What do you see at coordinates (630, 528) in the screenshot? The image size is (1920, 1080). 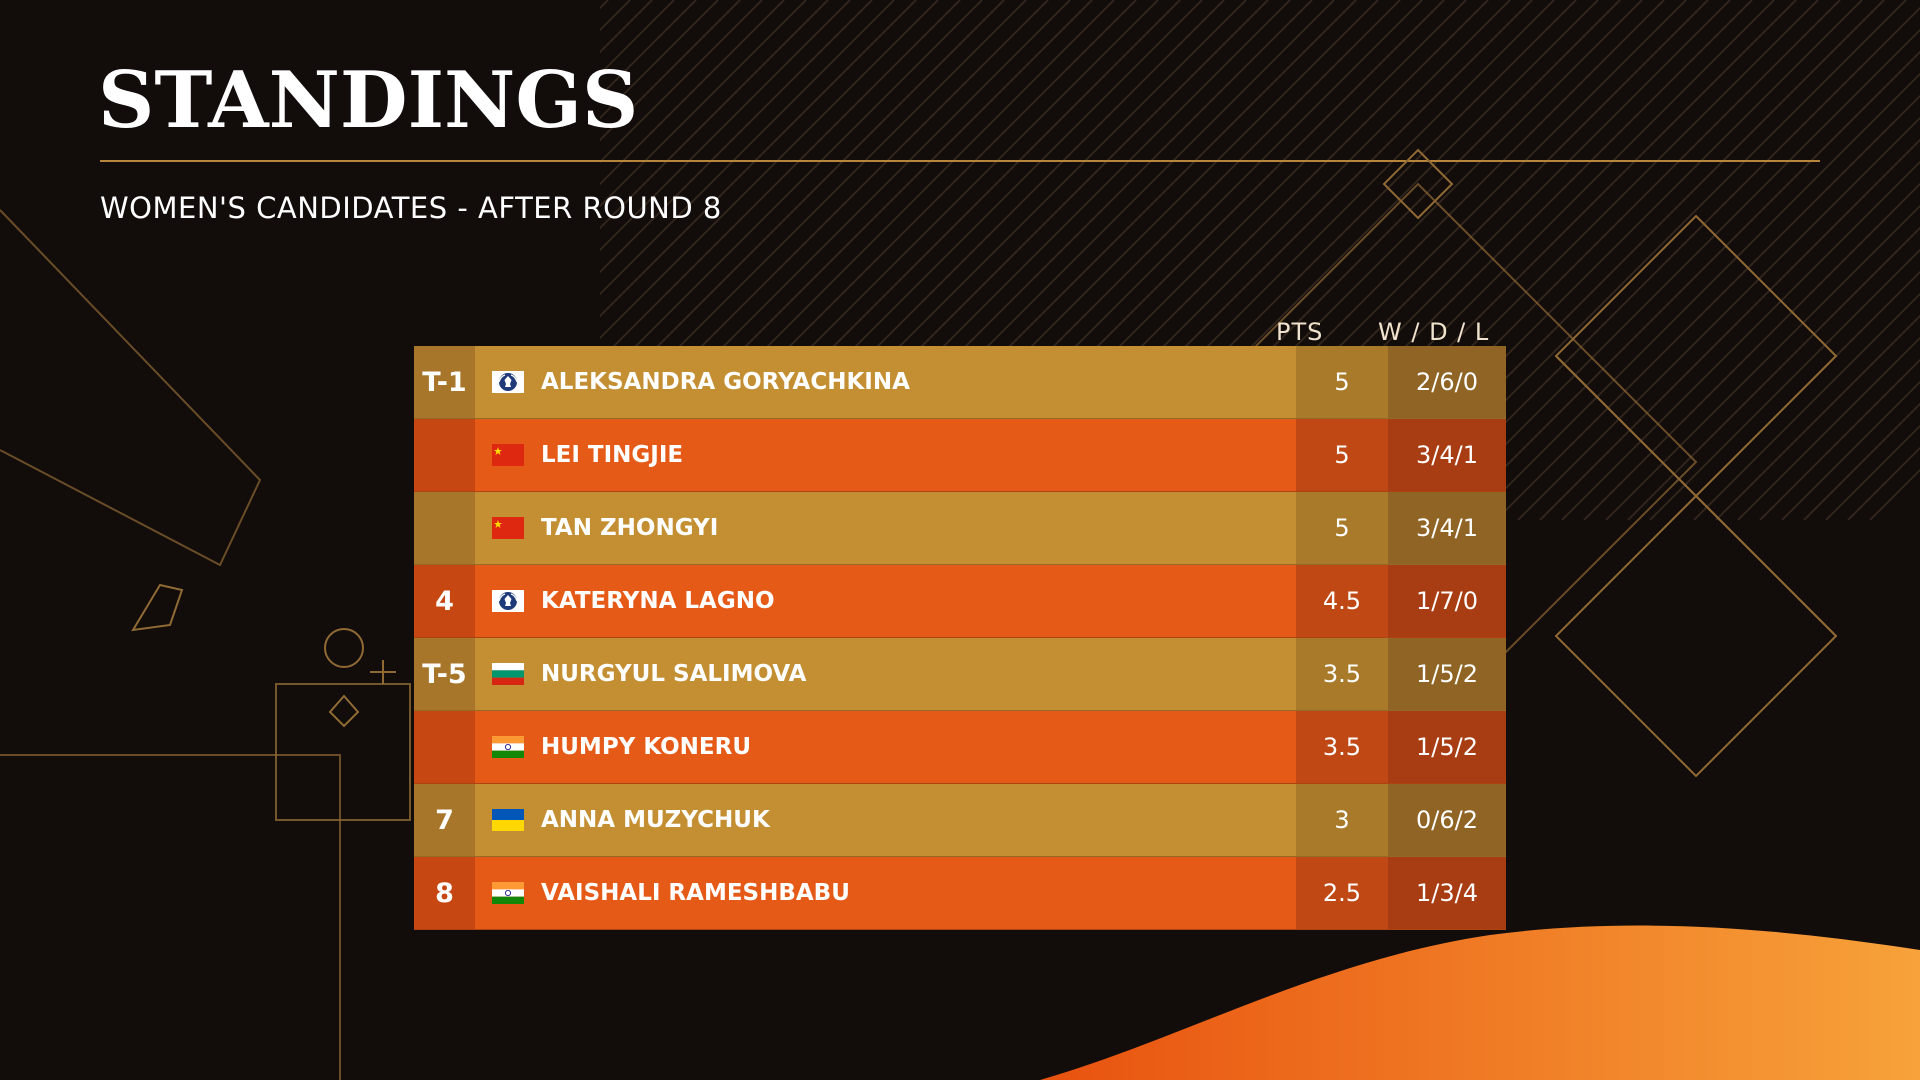 I see `player-name: TAN ZHONGYI` at bounding box center [630, 528].